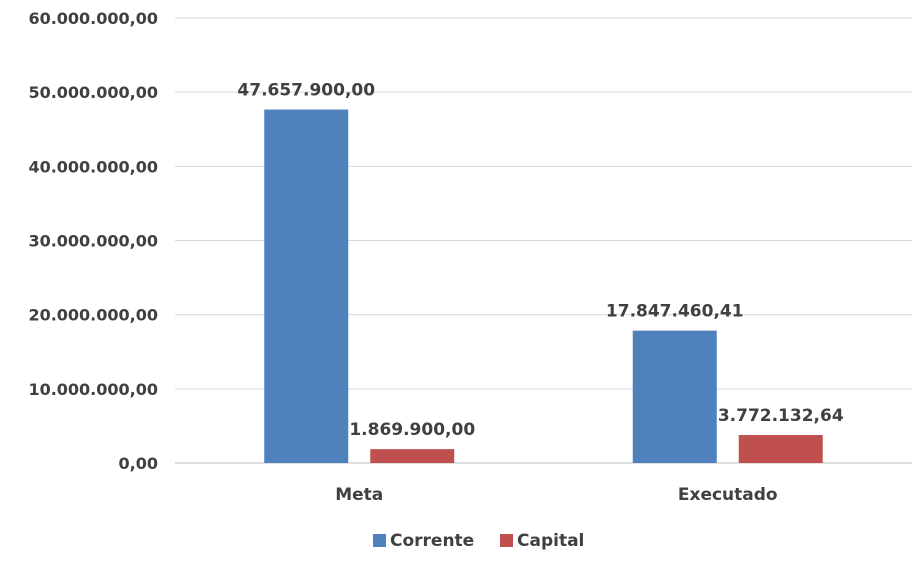 This screenshot has height=563, width=915. Describe the element at coordinates (781, 416) in the screenshot. I see `data-label: 3.772.132,64` at that location.